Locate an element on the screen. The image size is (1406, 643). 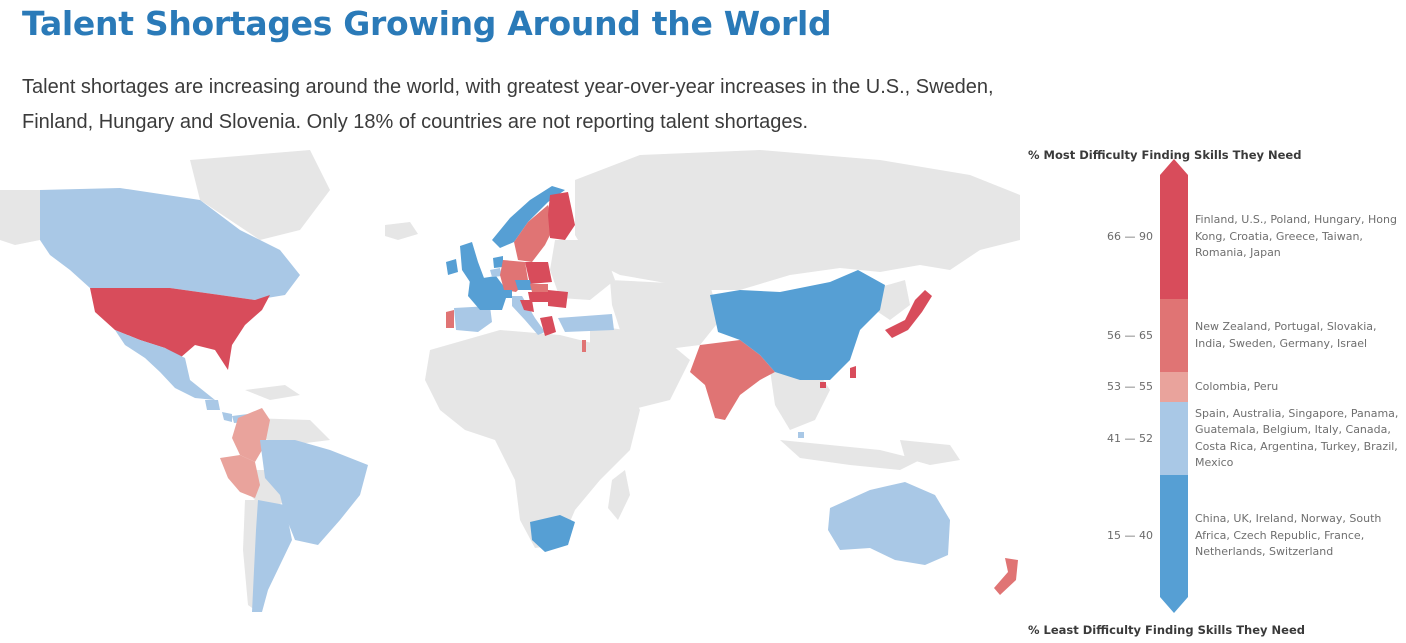
country-hungary is located at coordinates (538, 297).